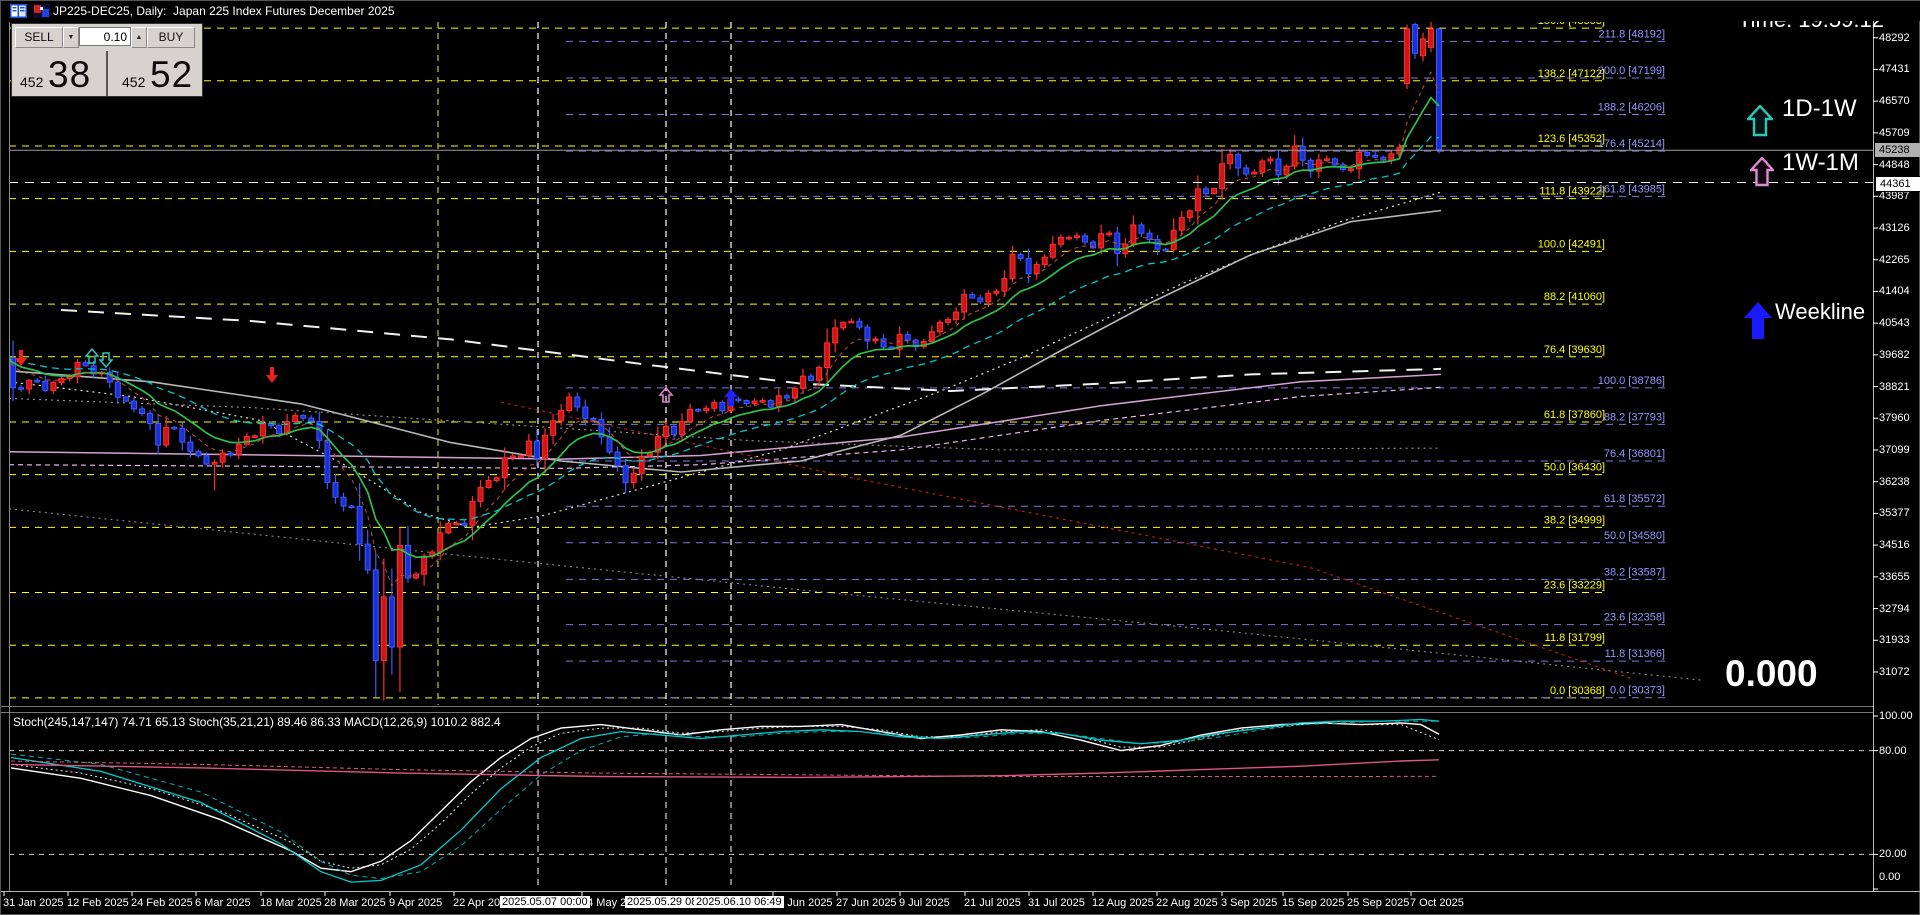  I want to click on fib-yellow-label: 150.0 [48553], so click(1571, 21).